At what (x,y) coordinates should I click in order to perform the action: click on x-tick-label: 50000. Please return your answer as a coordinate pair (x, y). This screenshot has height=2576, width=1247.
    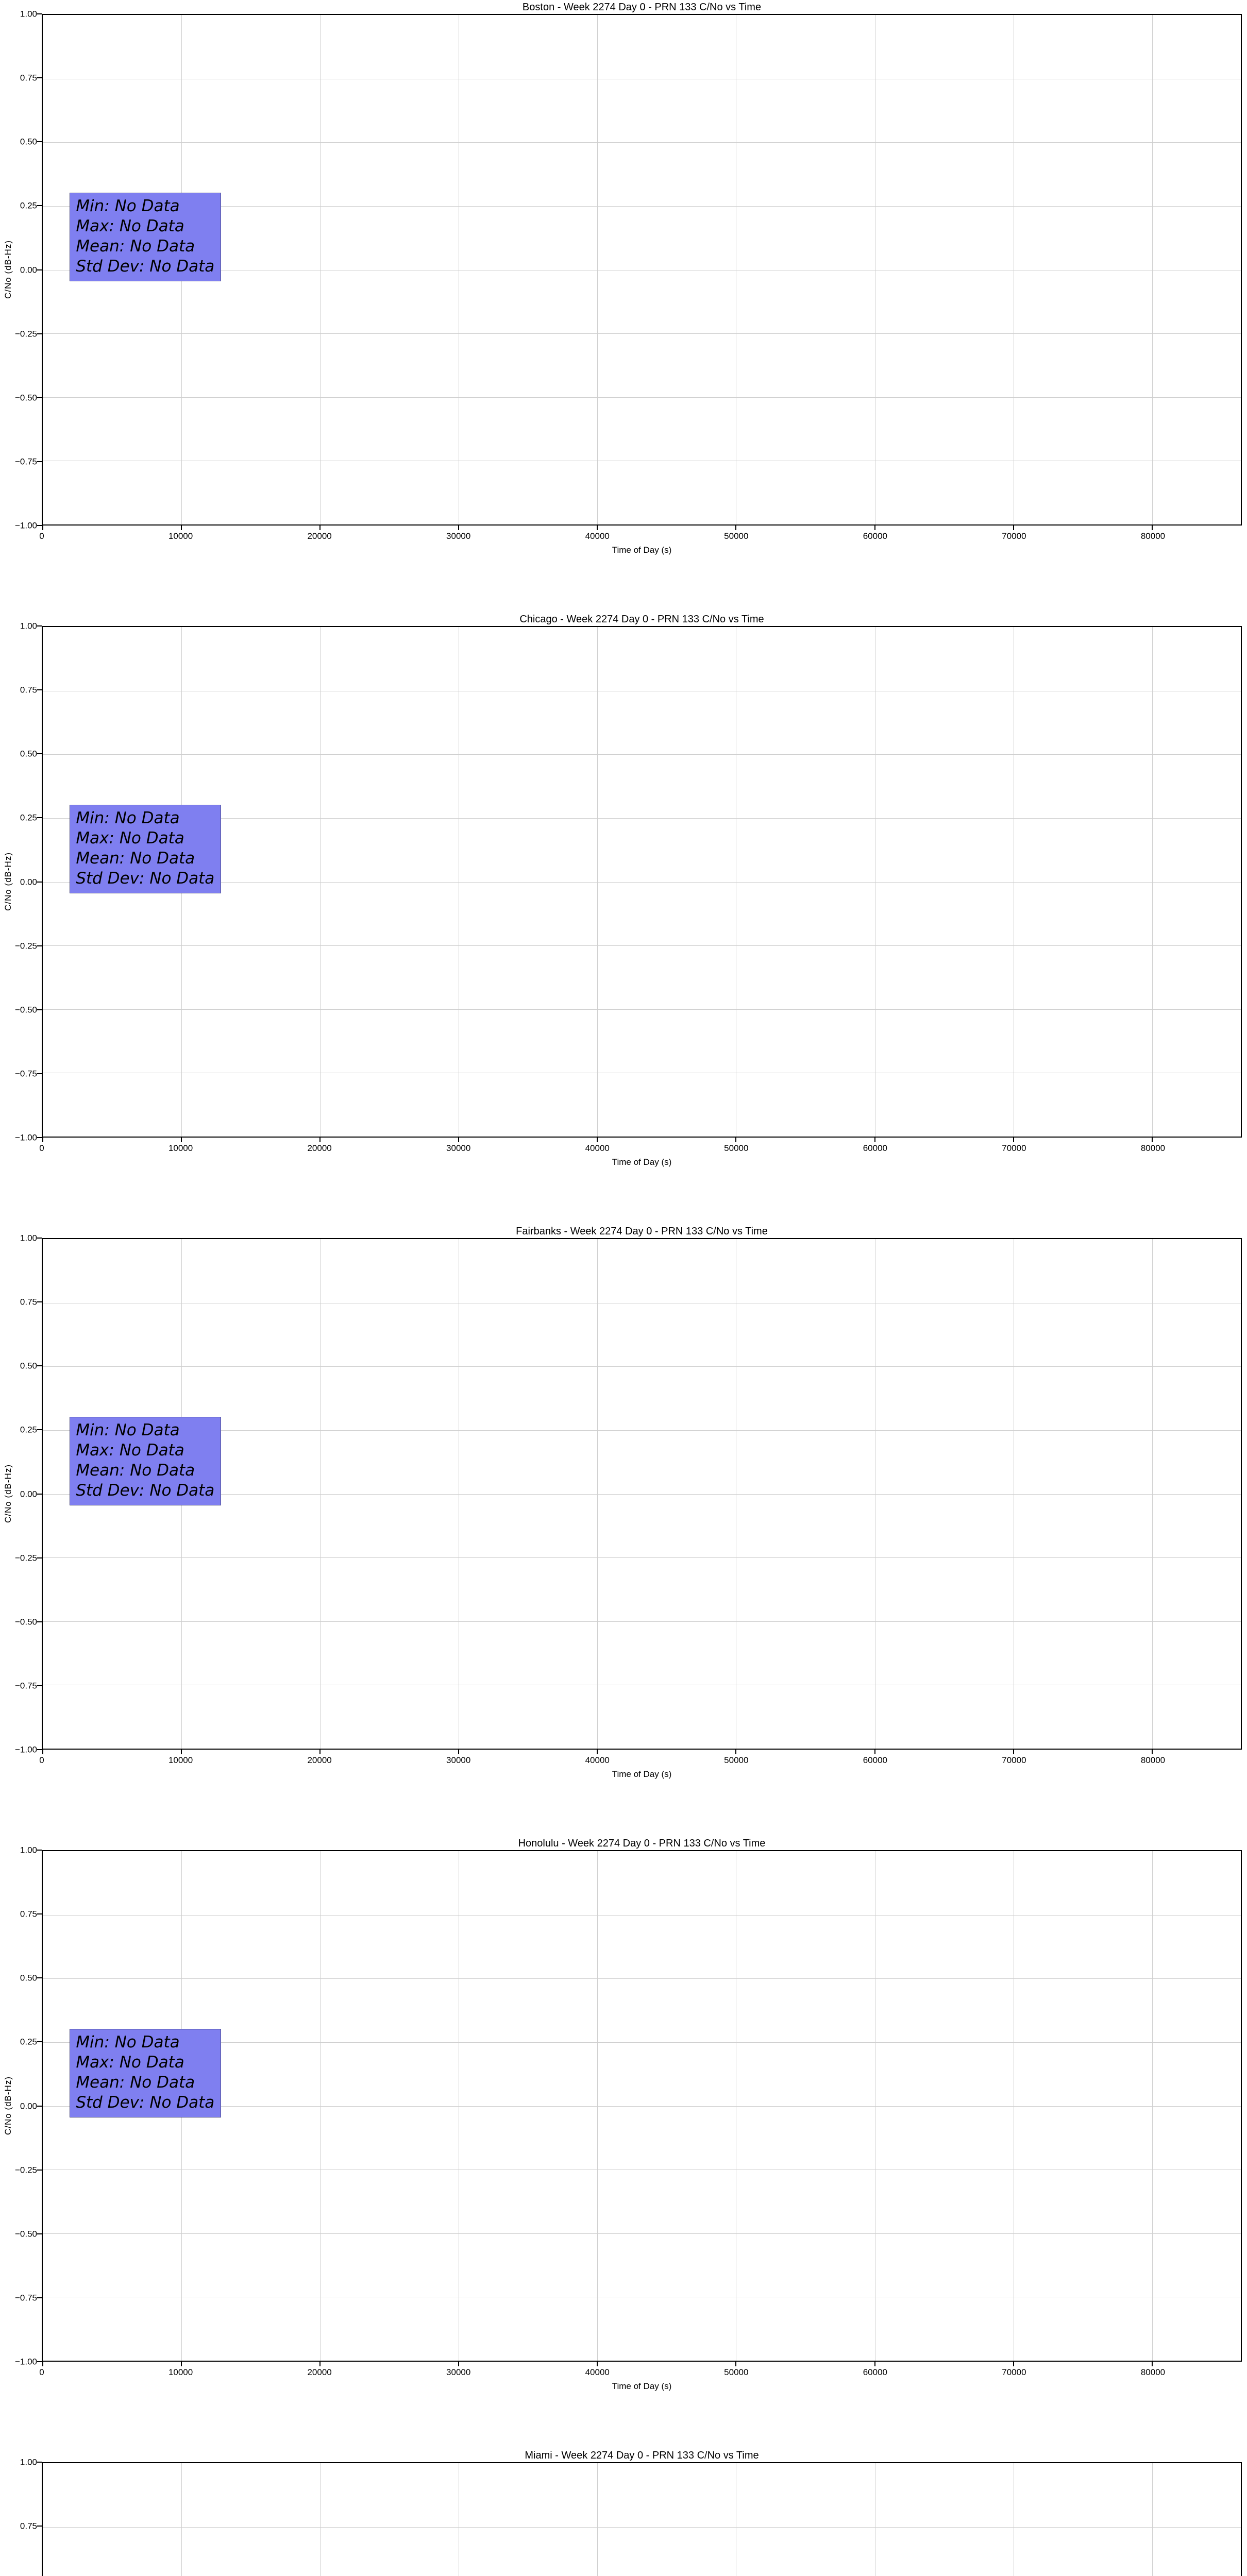
    Looking at the image, I should click on (736, 536).